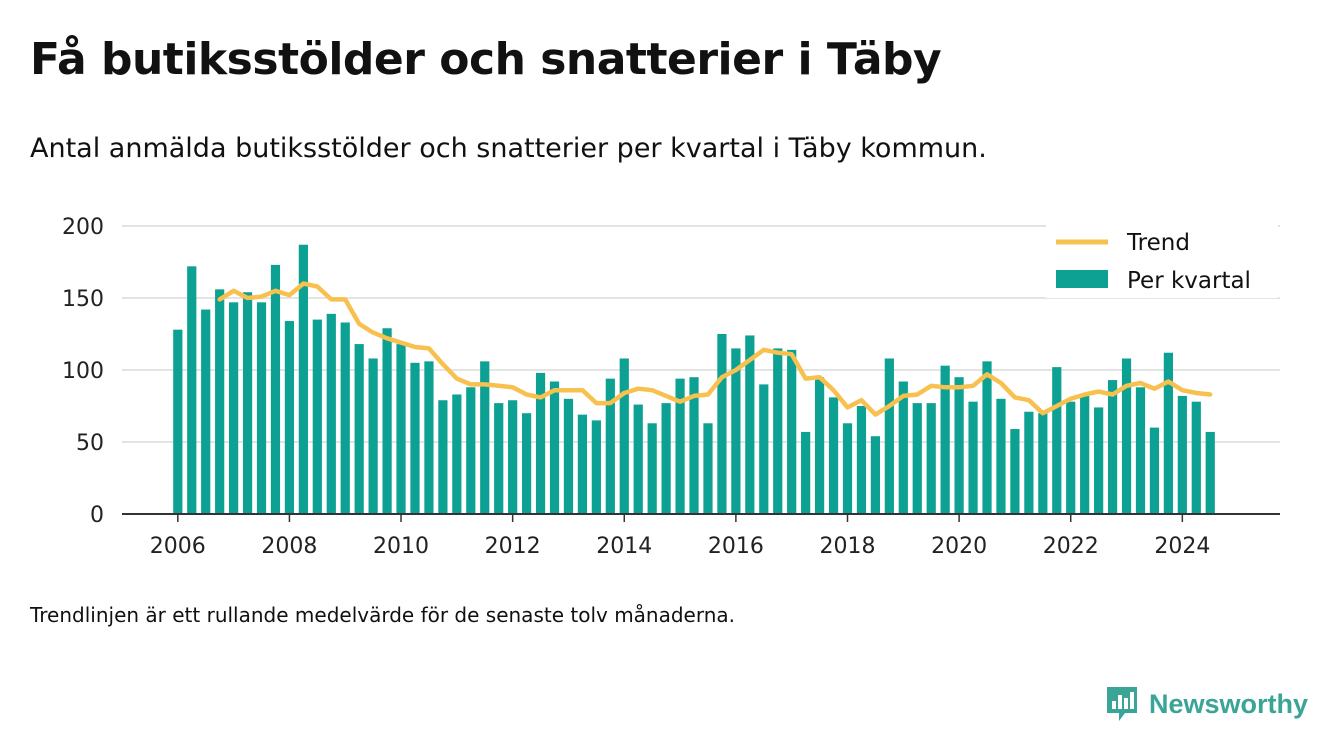 The width and height of the screenshot is (1340, 753). What do you see at coordinates (1162, 259) in the screenshot?
I see `legend: Trend Per kvartal` at bounding box center [1162, 259].